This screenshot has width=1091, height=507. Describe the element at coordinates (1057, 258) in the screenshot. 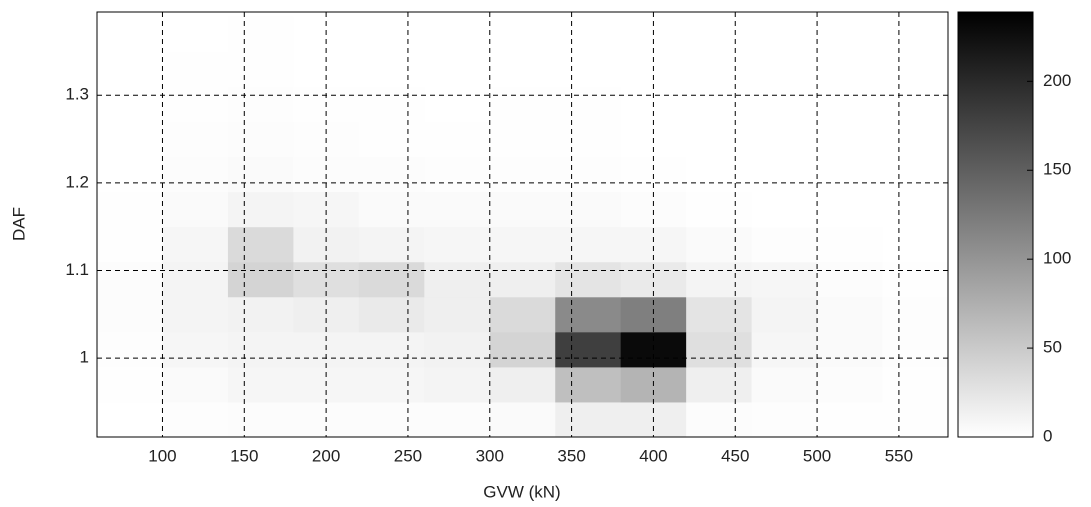

I see `colorbar-tick-label: 100` at that location.